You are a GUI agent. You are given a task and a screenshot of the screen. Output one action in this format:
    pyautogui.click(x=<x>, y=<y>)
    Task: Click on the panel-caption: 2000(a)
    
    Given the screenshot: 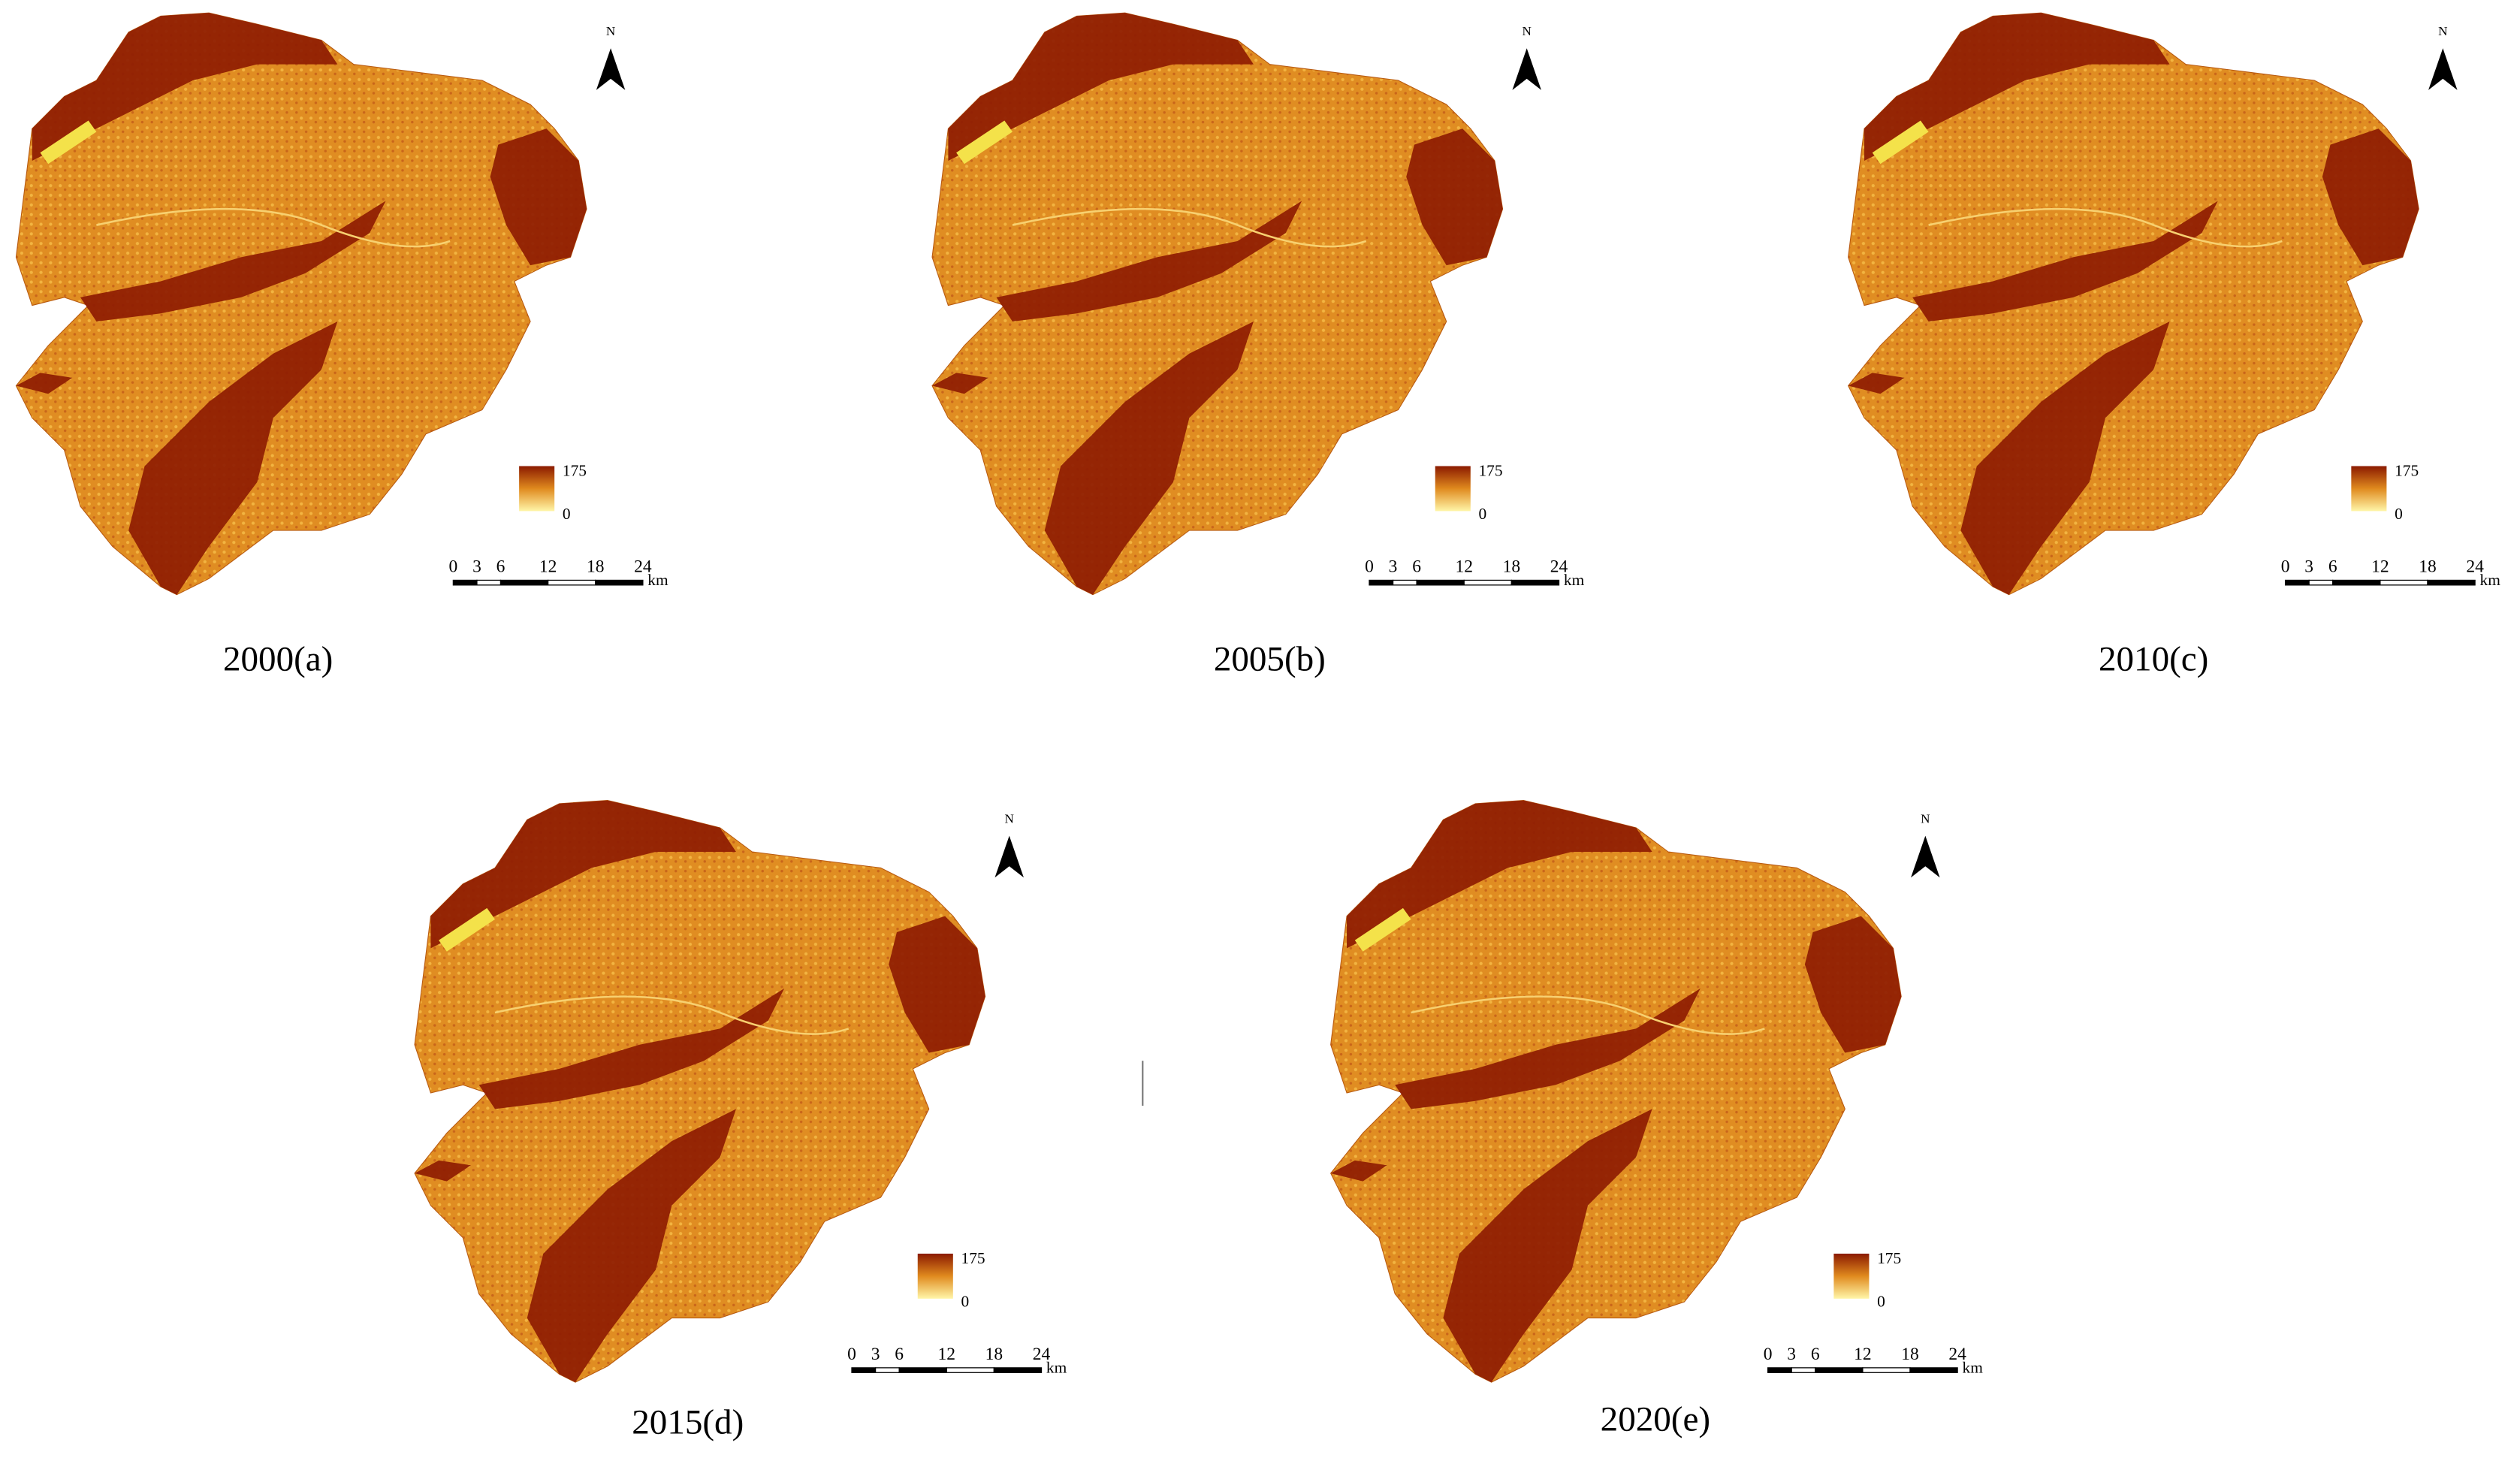 What is the action you would take?
    pyautogui.click(x=278, y=658)
    